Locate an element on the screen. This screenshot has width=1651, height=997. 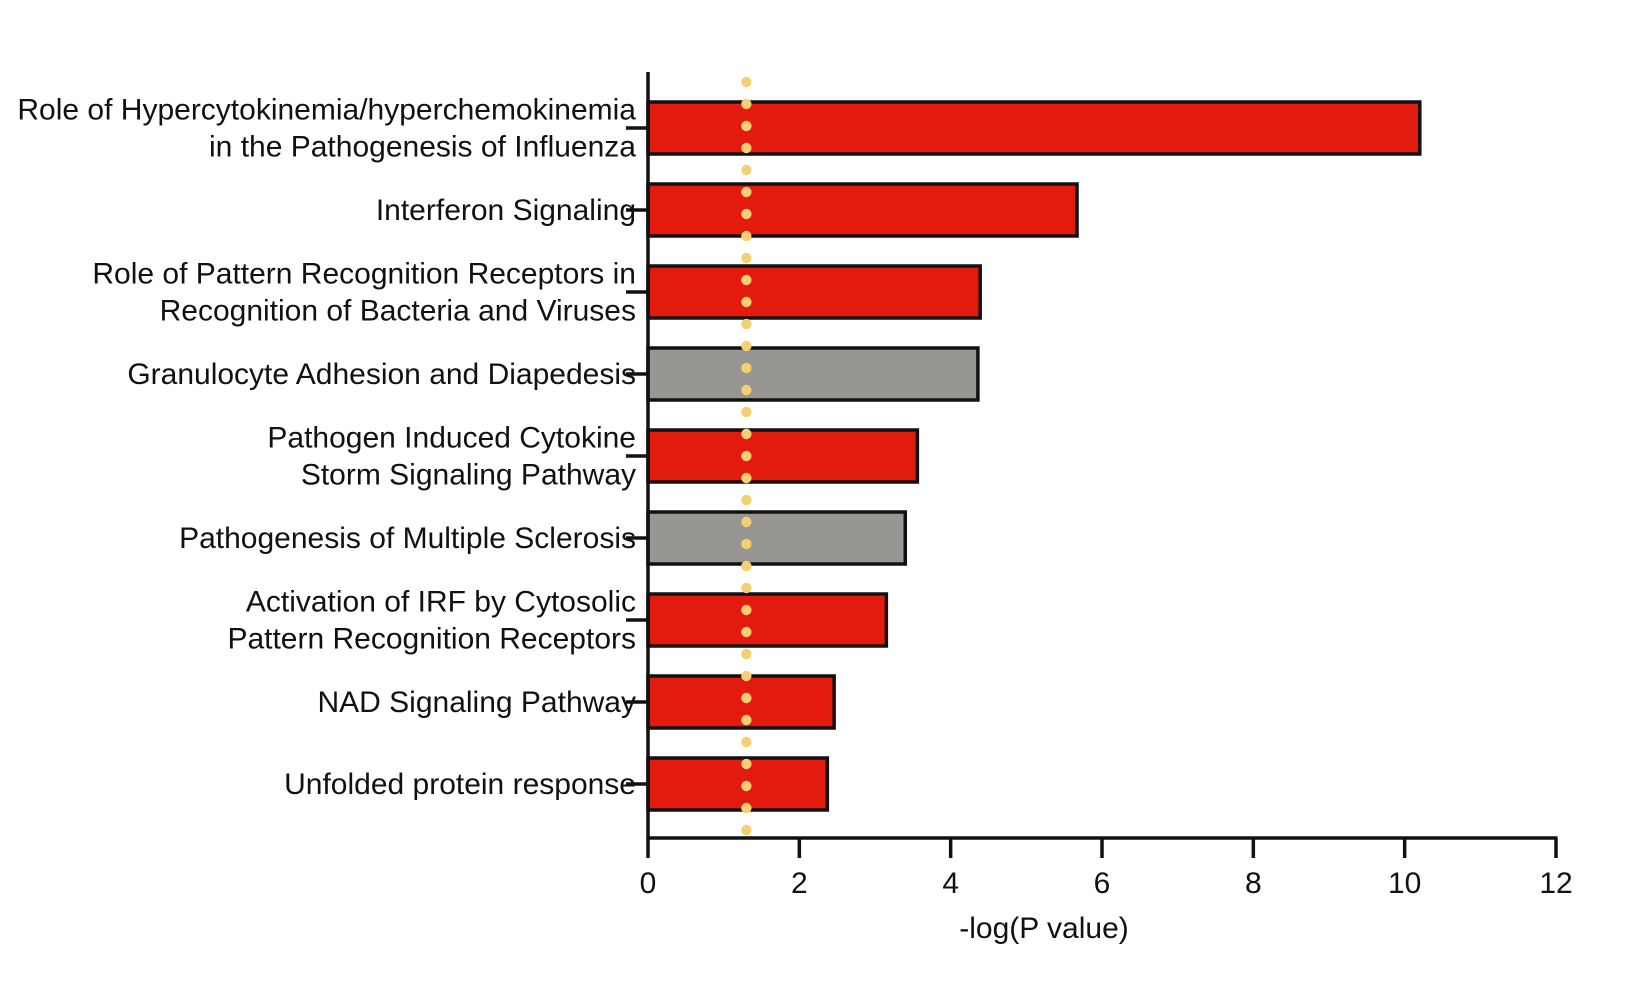
category-label-line: NAD Signaling Pathway is located at coordinates (476, 702).